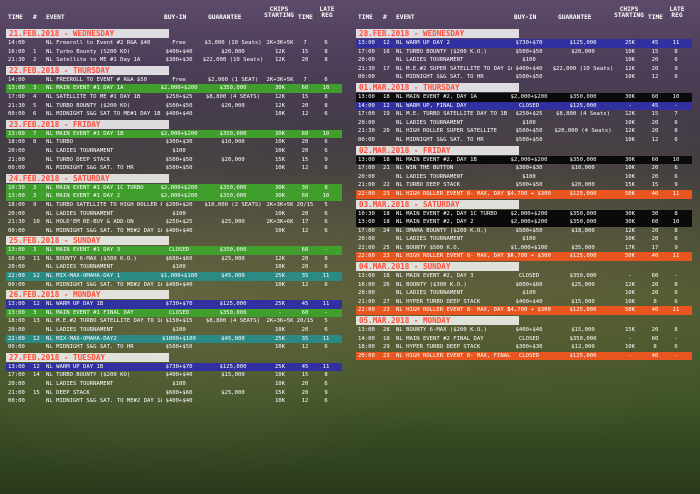 This screenshot has height=494, width=700. Describe the element at coordinates (280, 321) in the screenshot. I see `cell-chips: 2K+3K+5K` at that location.